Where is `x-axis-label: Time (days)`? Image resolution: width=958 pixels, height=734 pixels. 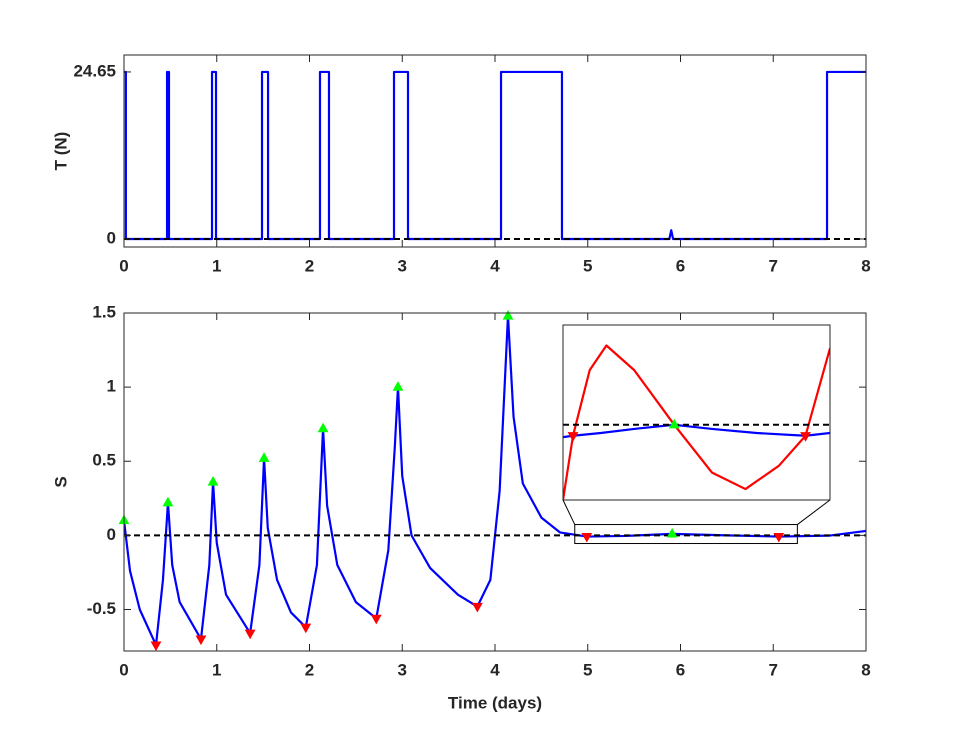
x-axis-label: Time (days) is located at coordinates (495, 702).